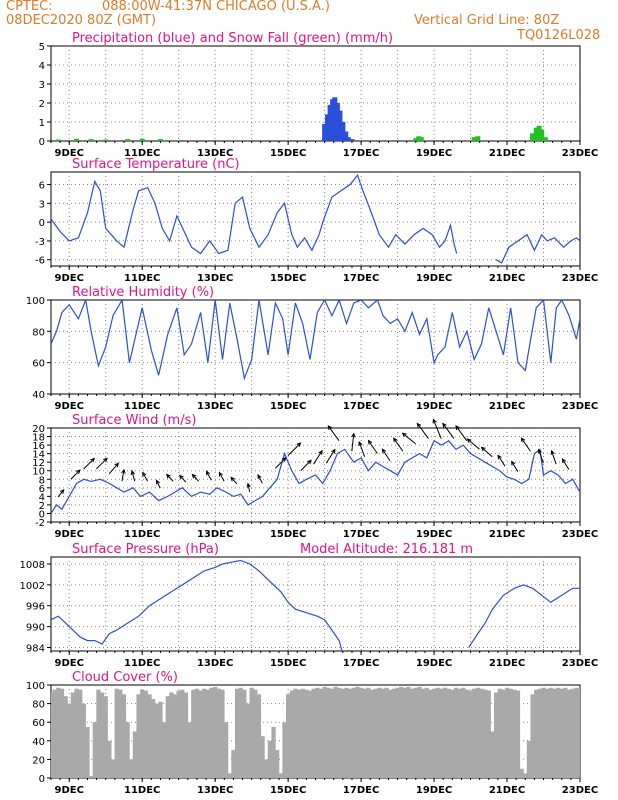 The width and height of the screenshot is (618, 800). What do you see at coordinates (38, 332) in the screenshot?
I see `y-tick-label: 80` at bounding box center [38, 332].